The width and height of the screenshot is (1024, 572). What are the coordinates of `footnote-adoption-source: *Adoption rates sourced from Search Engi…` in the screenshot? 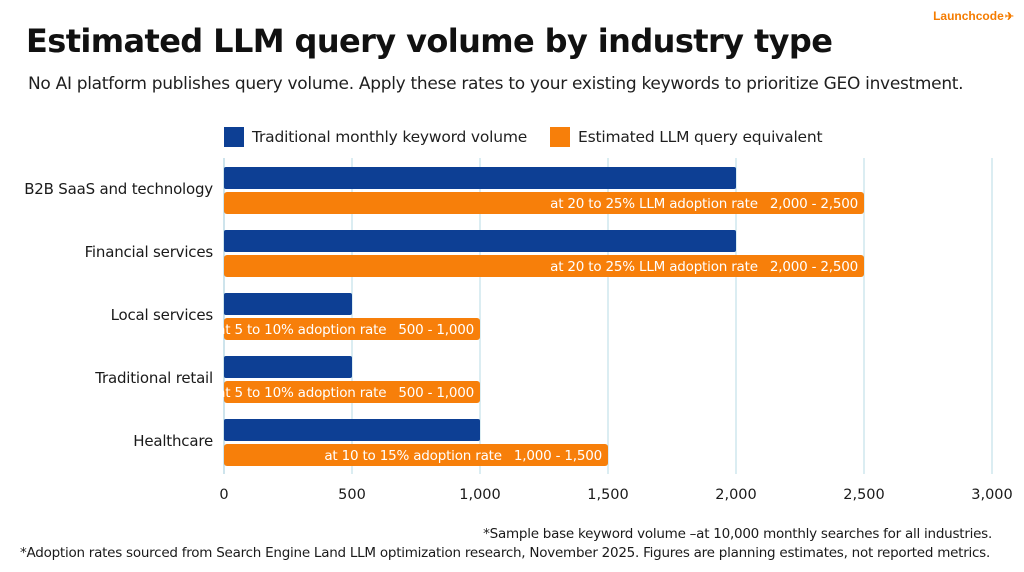 It's located at (505, 553).